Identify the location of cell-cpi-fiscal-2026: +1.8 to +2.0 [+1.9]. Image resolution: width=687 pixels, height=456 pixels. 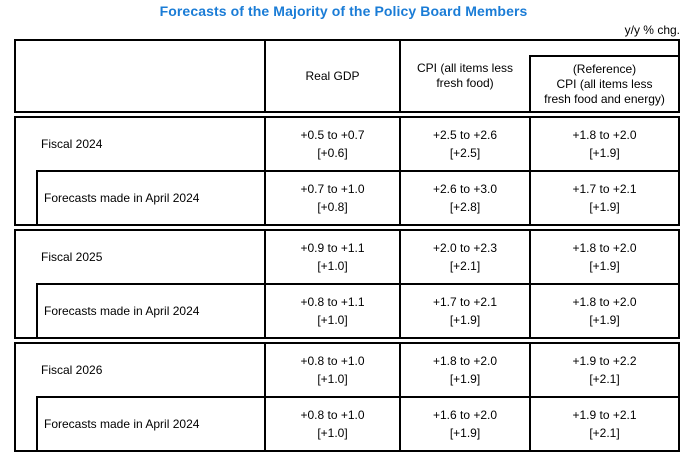
(464, 370).